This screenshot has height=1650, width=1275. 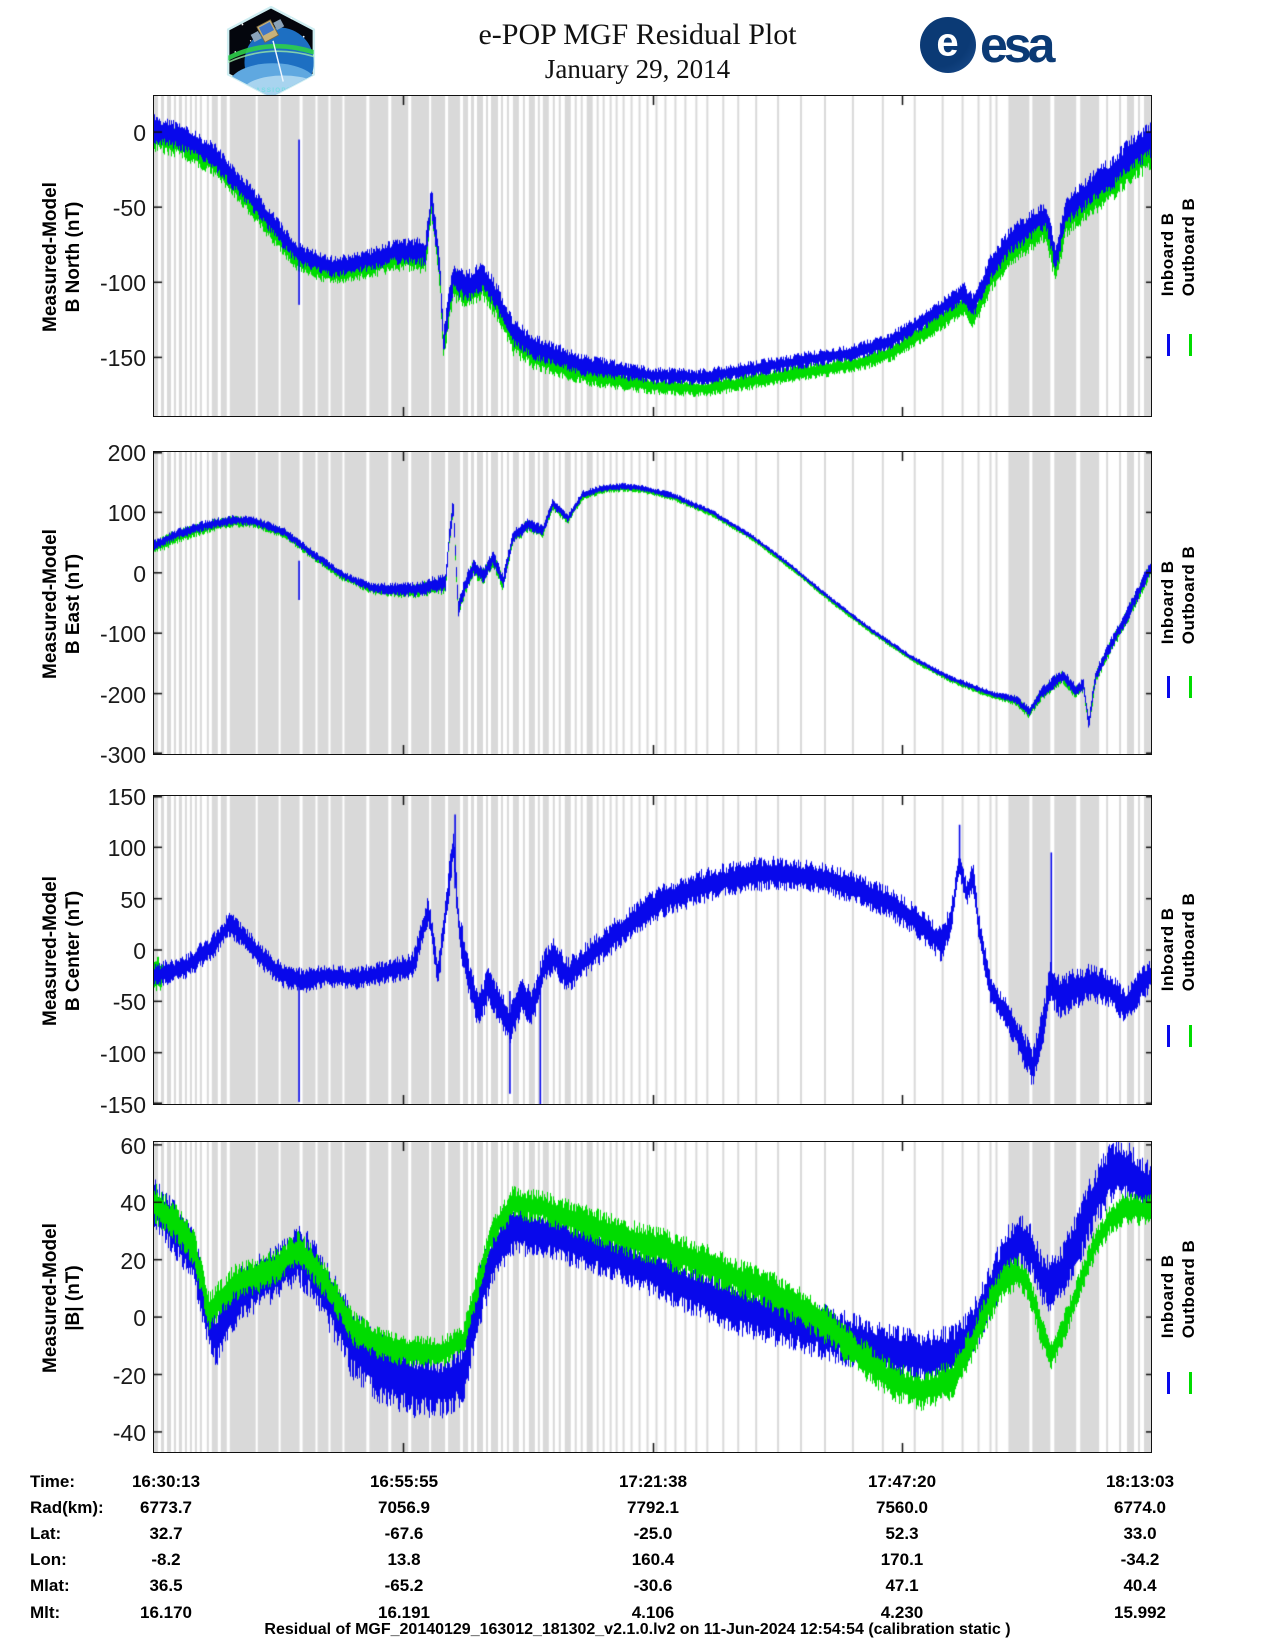 I want to click on legend-panel-1: Inboard B Outboard B, so click(x=1178, y=247).